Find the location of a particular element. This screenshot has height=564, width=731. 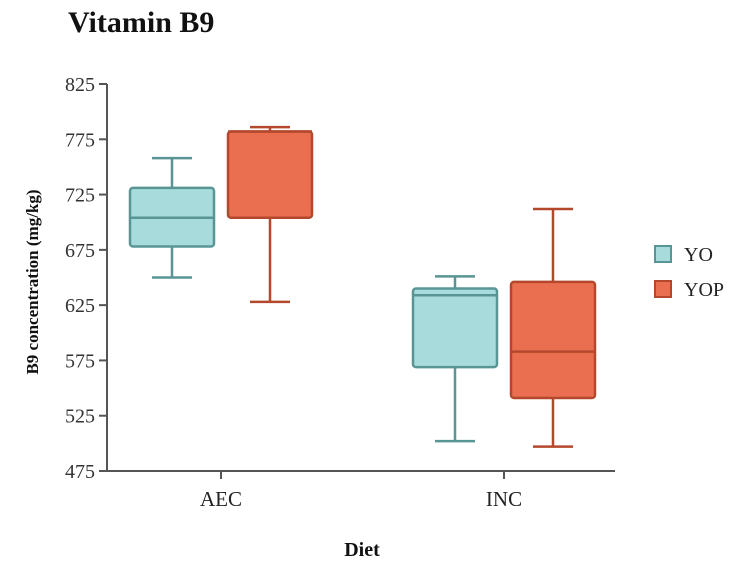

box-YO-INC is located at coordinates (455, 359).